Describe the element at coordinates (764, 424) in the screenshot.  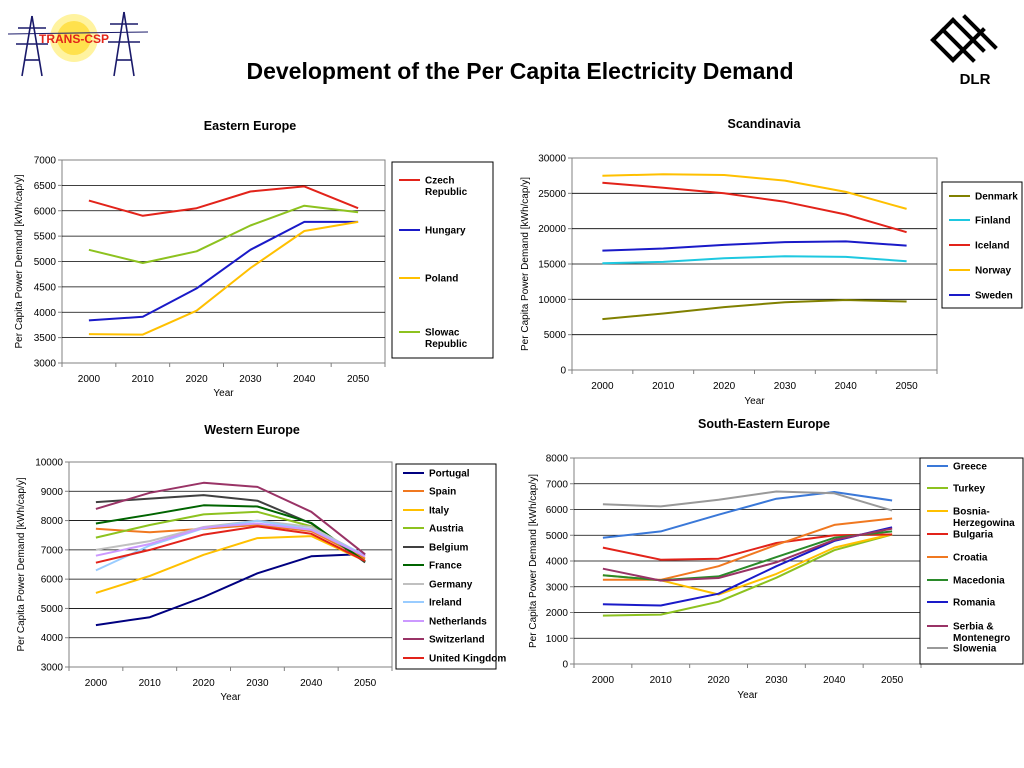
I see `chart-title: South-Eastern Europe` at that location.